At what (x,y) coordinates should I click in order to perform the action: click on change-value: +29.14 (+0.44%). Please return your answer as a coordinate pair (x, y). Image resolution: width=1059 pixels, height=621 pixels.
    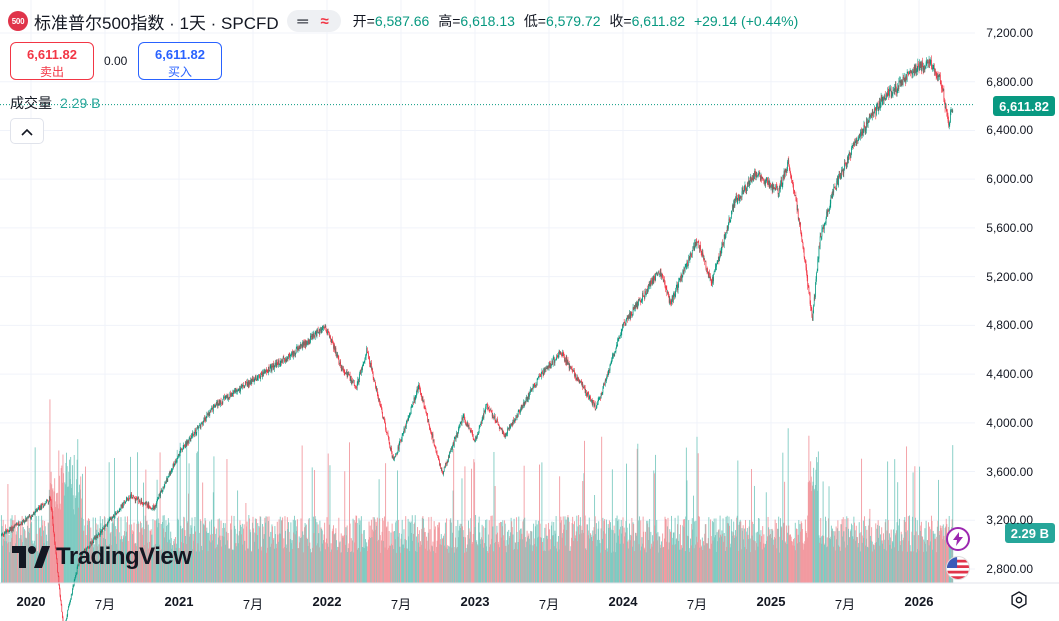
    Looking at the image, I should click on (746, 21).